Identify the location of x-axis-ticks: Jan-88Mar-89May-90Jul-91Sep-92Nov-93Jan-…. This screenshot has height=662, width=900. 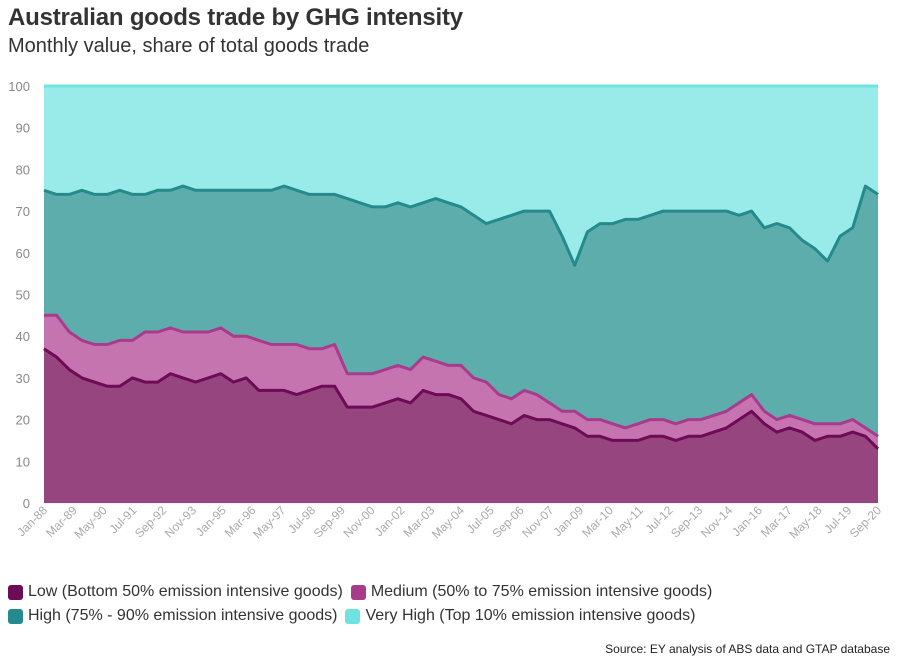
(449, 522).